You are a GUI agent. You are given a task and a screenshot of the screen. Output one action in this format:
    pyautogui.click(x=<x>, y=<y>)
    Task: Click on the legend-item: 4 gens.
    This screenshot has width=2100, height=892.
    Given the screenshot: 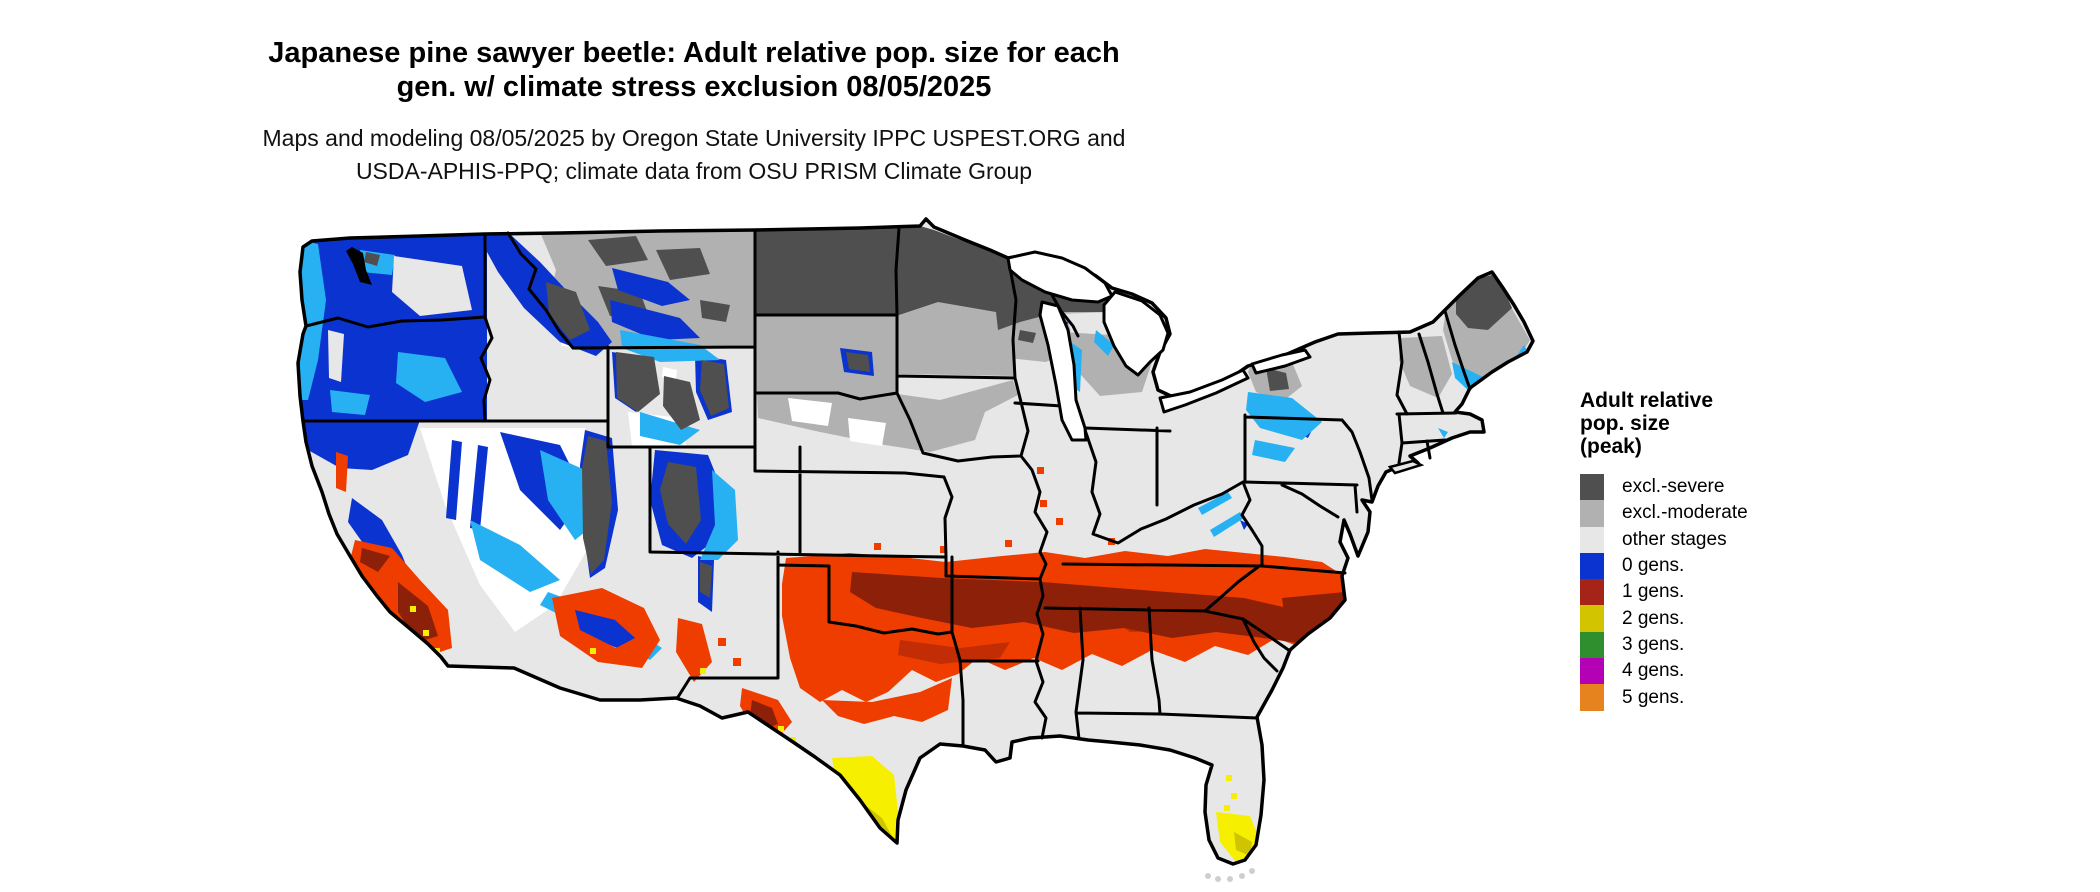 What is the action you would take?
    pyautogui.click(x=1730, y=671)
    